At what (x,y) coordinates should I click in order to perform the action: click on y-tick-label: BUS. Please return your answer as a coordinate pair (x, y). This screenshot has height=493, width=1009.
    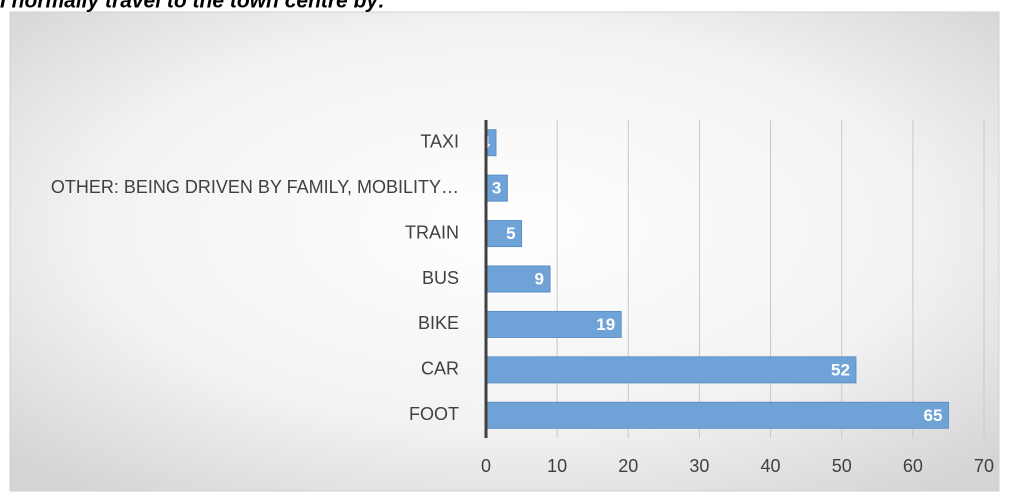
    Looking at the image, I should click on (440, 278).